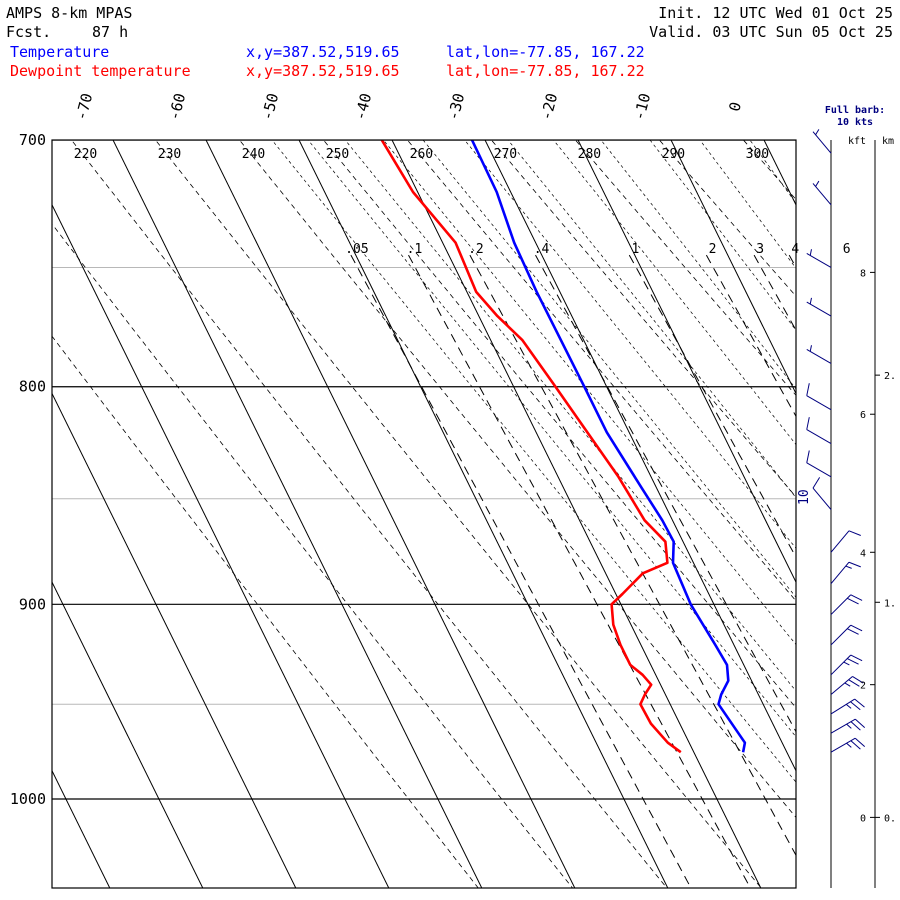  What do you see at coordinates (323, 71) in the screenshot?
I see `legend-dewpoint-xy: x,y=387.52,519.65` at bounding box center [323, 71].